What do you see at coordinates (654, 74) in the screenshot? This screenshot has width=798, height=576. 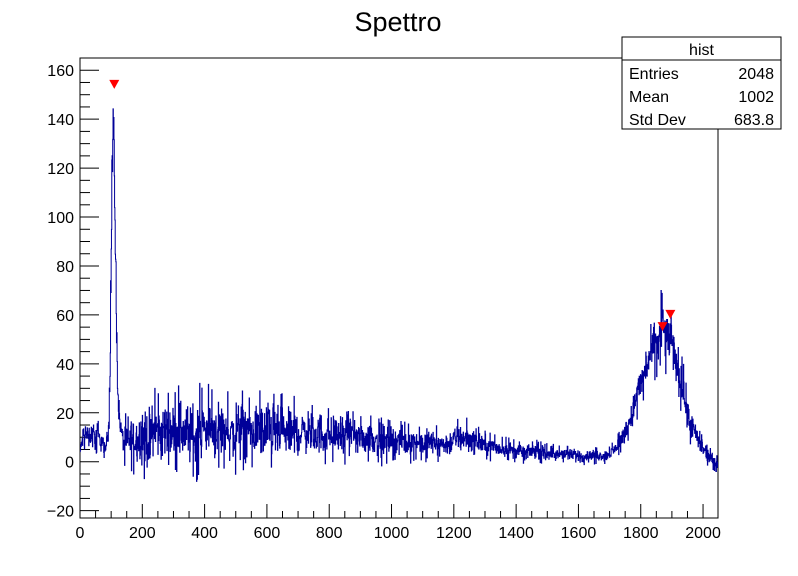 I see `stats-entries-label: Entries` at bounding box center [654, 74].